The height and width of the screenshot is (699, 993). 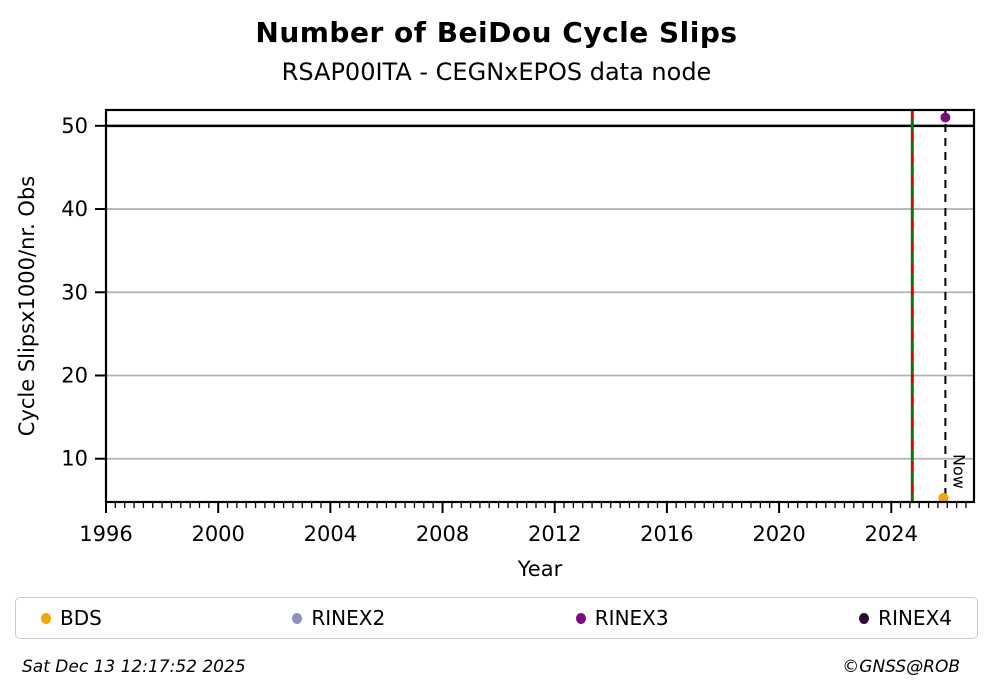 What do you see at coordinates (81, 618) in the screenshot?
I see `legend-label-bds: BDS` at bounding box center [81, 618].